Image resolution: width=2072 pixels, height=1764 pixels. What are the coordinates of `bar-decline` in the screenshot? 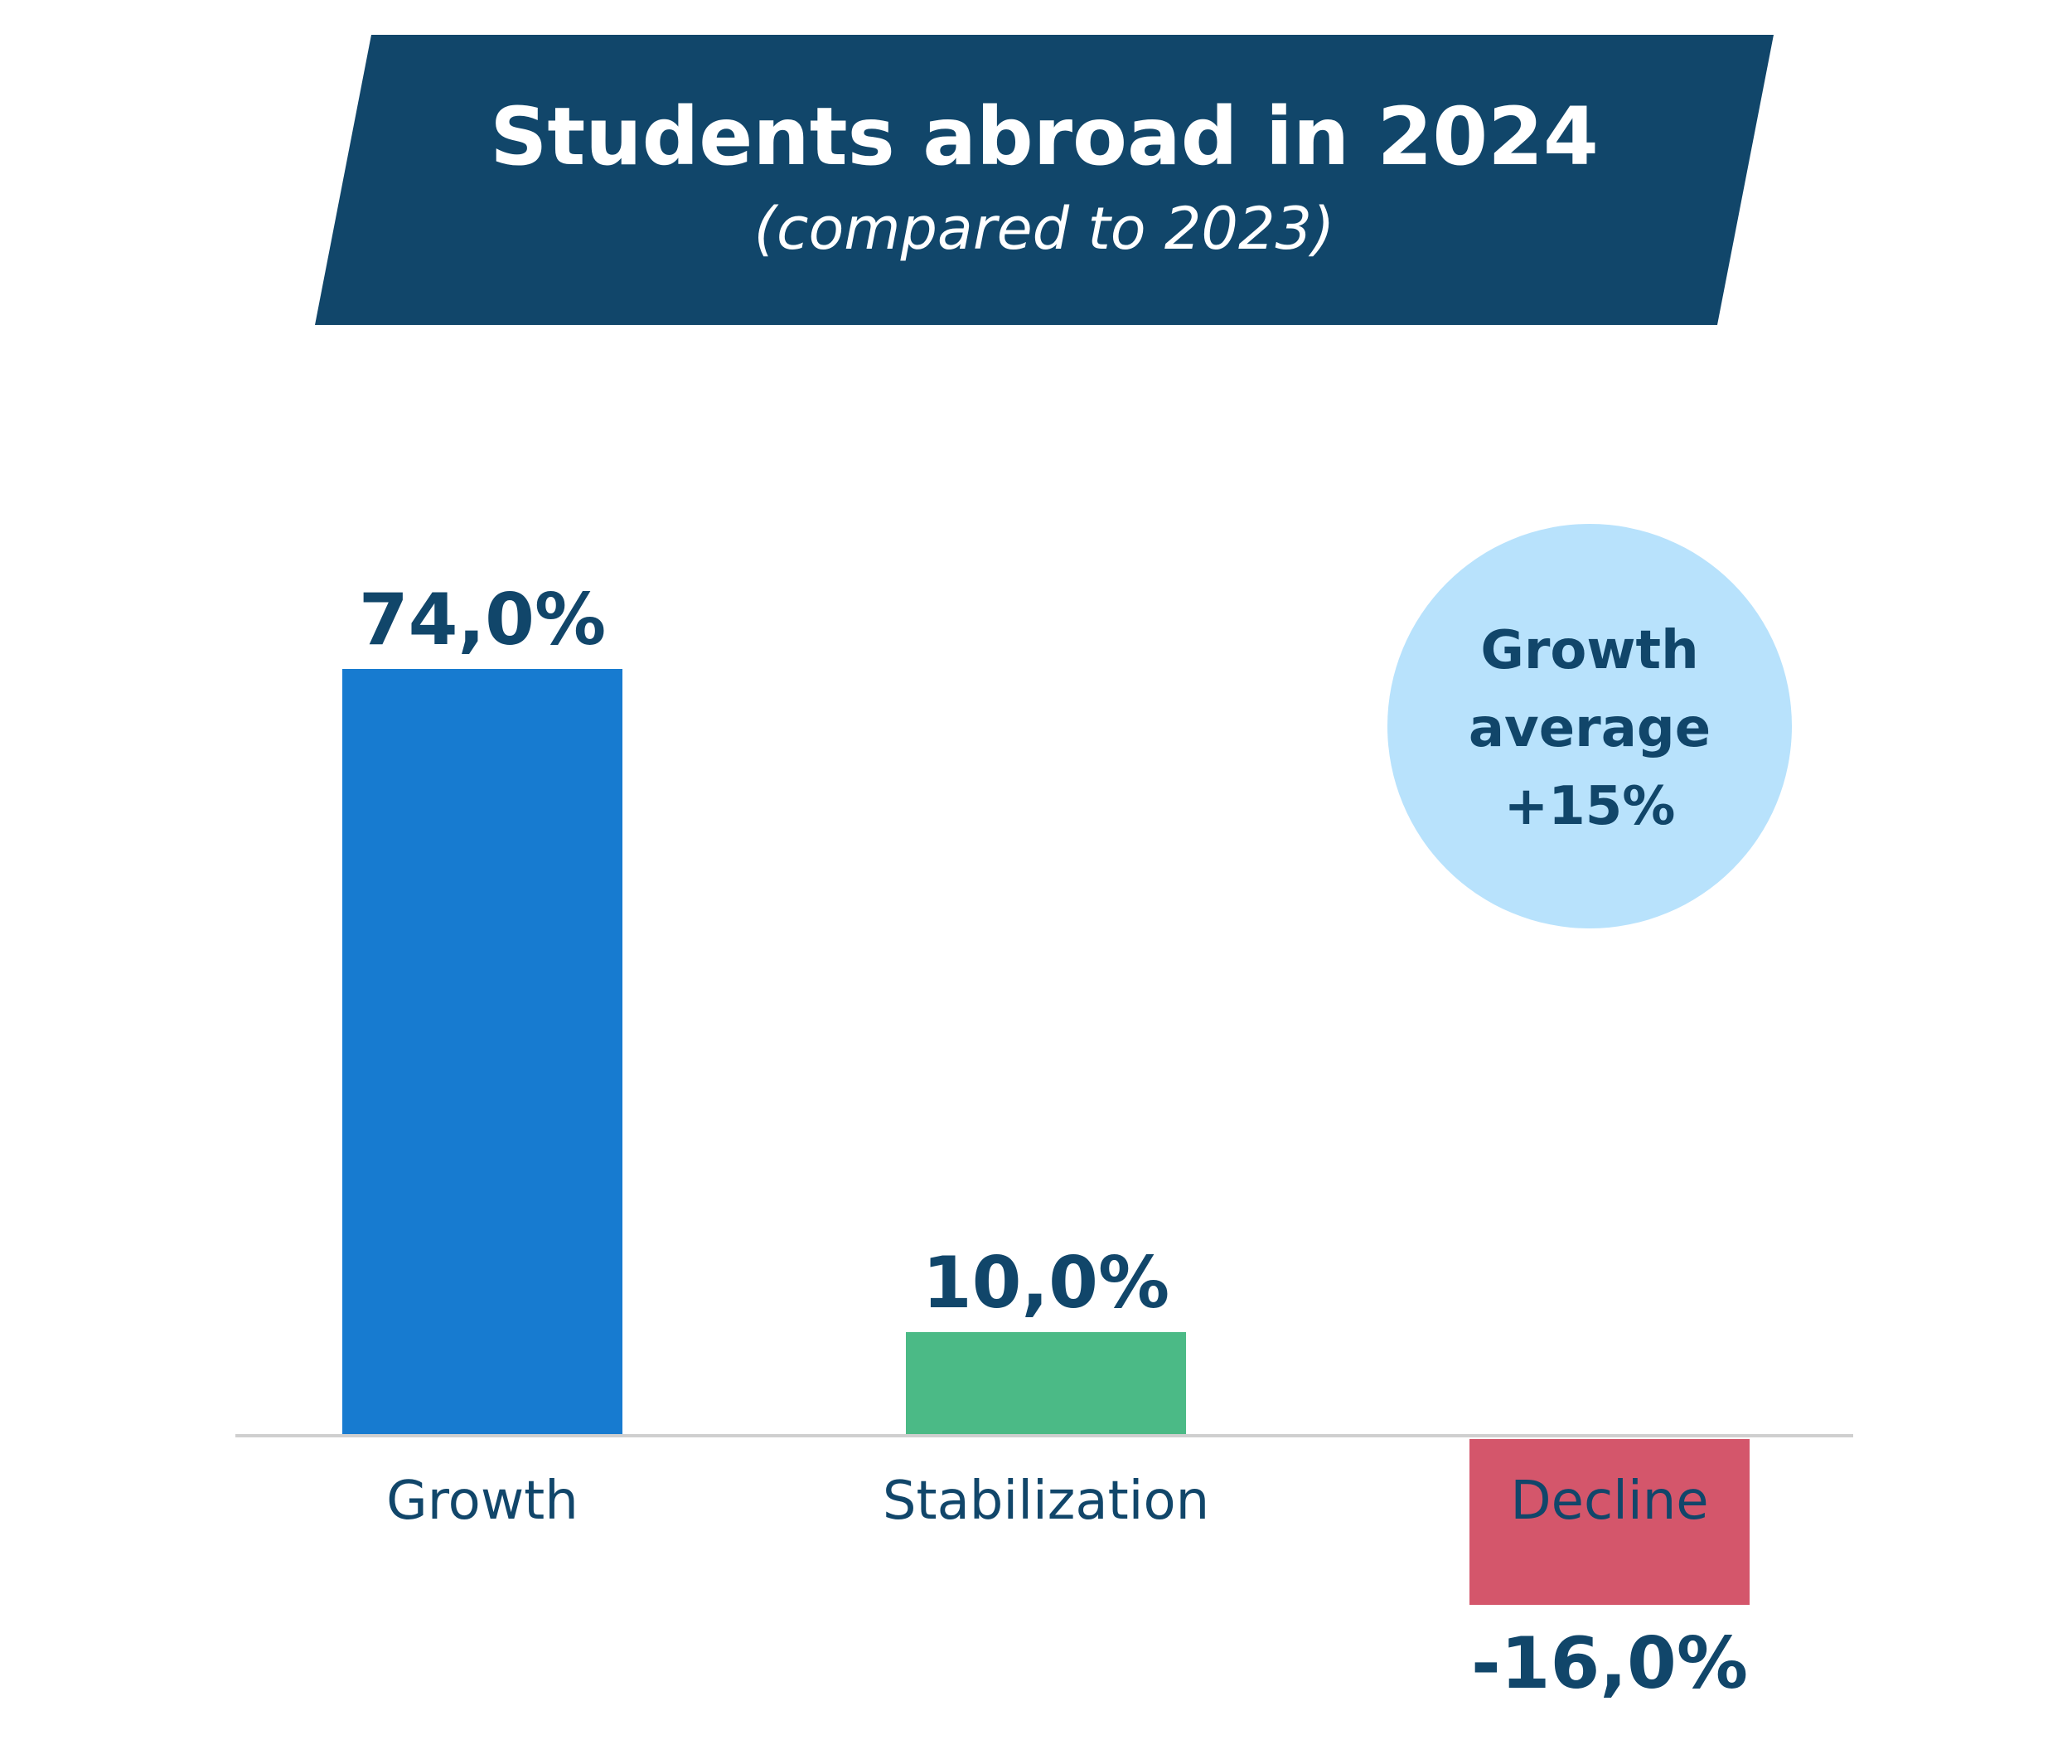 It's located at (1609, 1522).